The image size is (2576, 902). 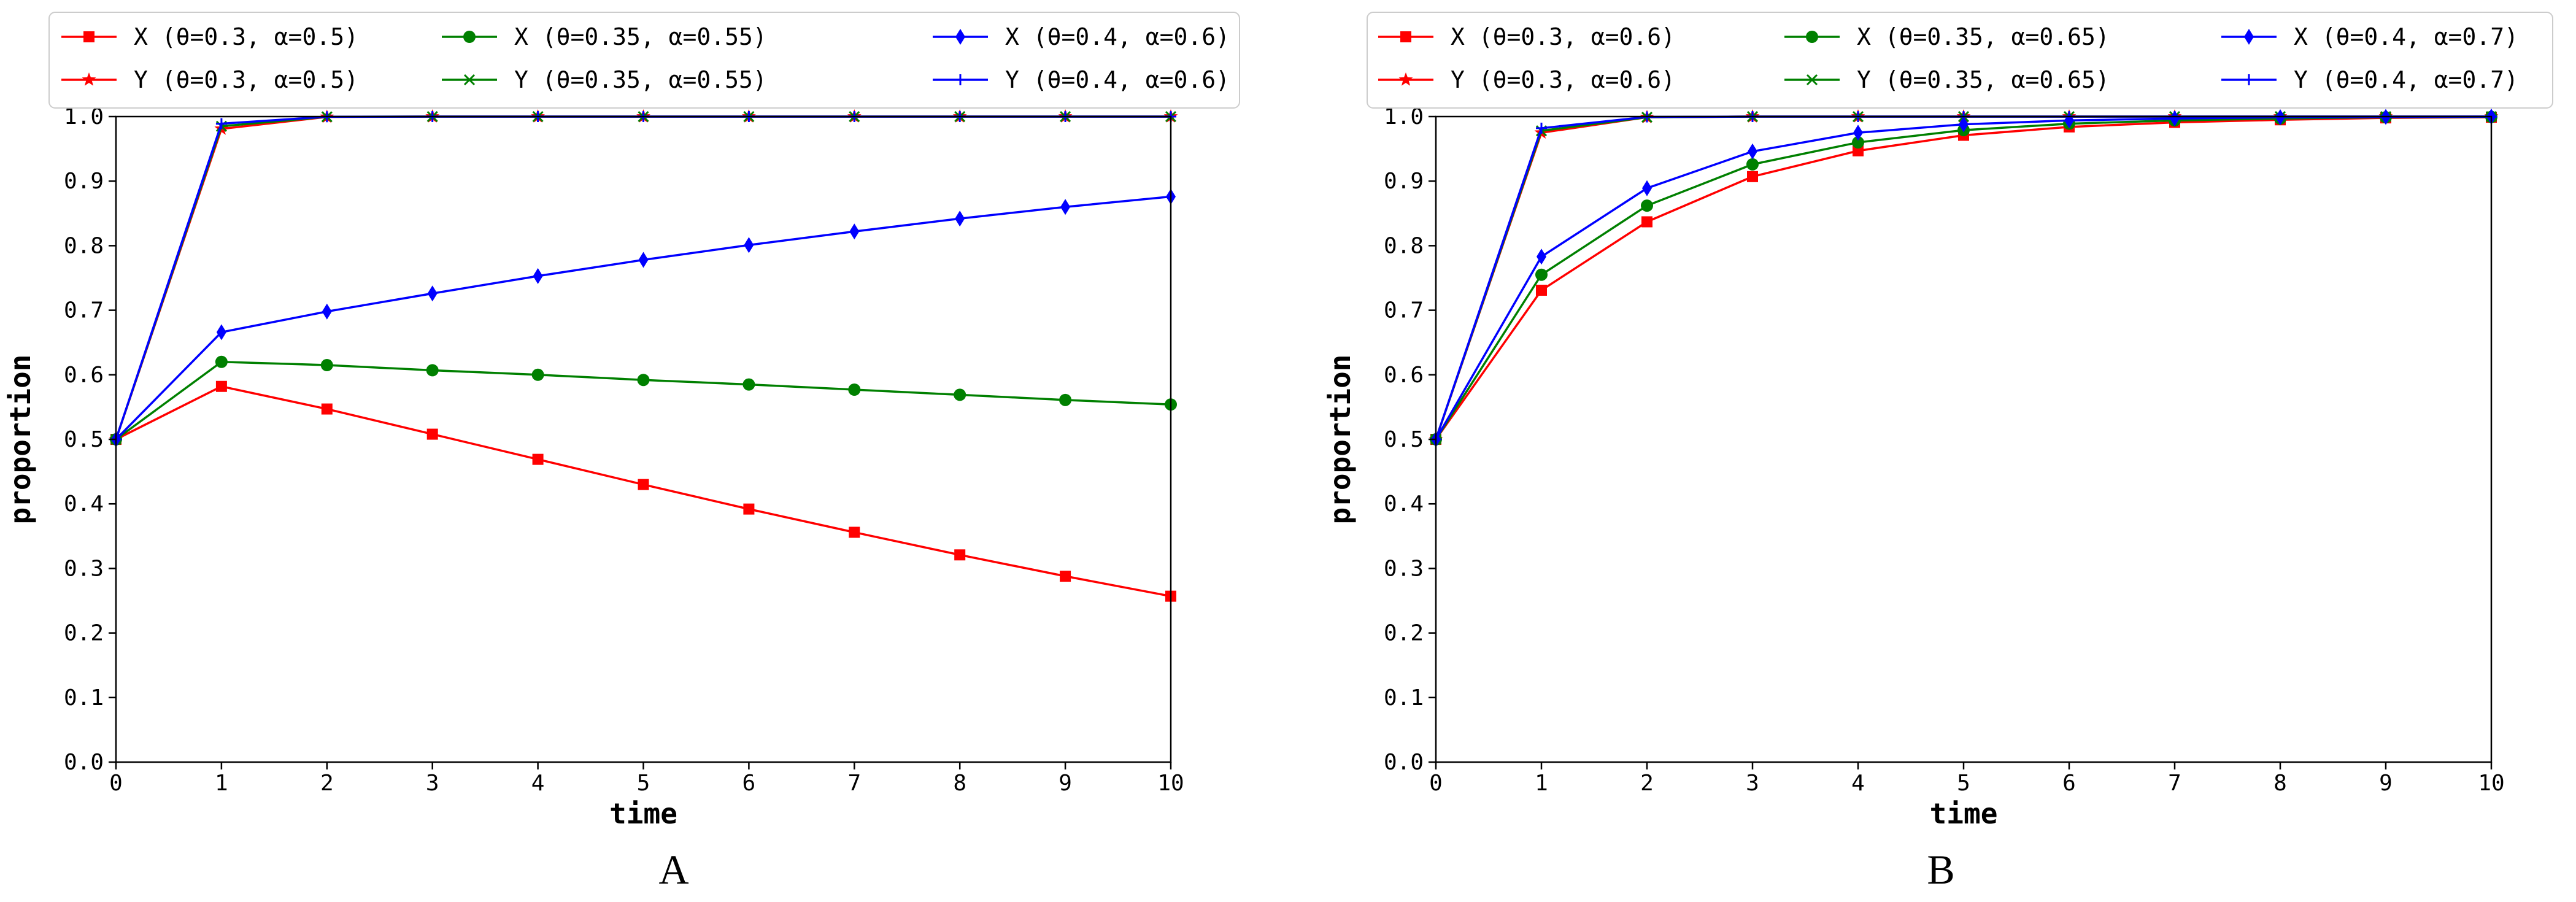 I want to click on x-tick-label: 1, so click(x=1541, y=783).